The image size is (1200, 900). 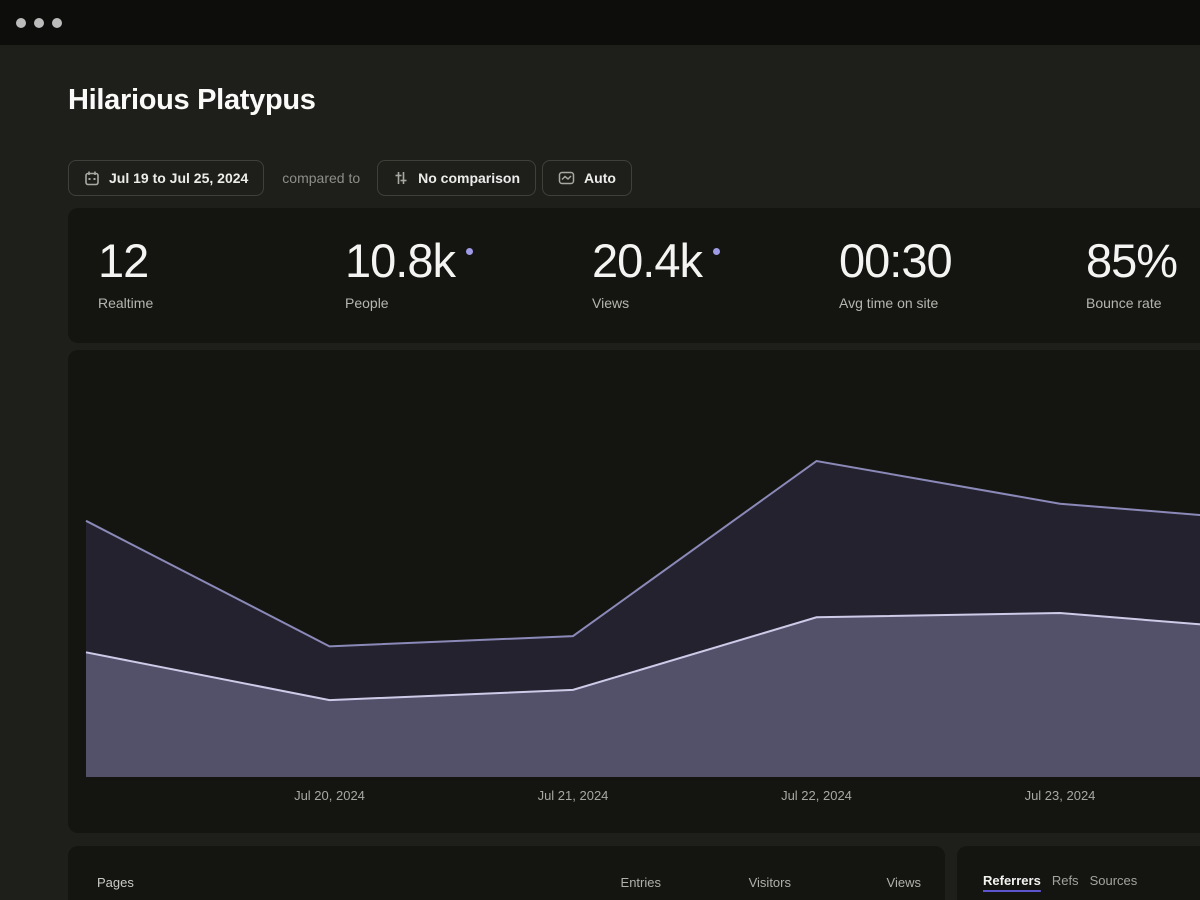 What do you see at coordinates (506, 868) in the screenshot?
I see `pages-table-header: Pages Entries Visitors Views` at bounding box center [506, 868].